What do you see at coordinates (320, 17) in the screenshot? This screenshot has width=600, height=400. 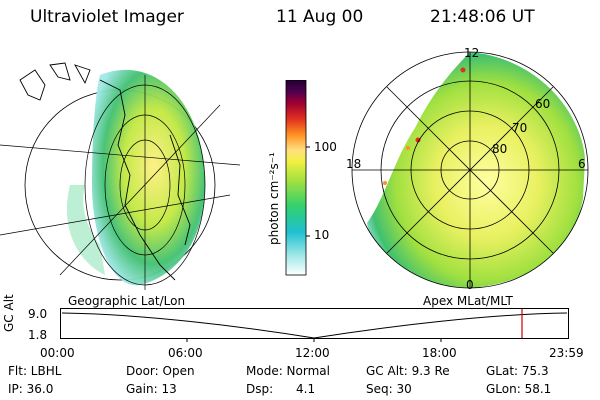 I see `date-label: 11 Aug 00` at bounding box center [320, 17].